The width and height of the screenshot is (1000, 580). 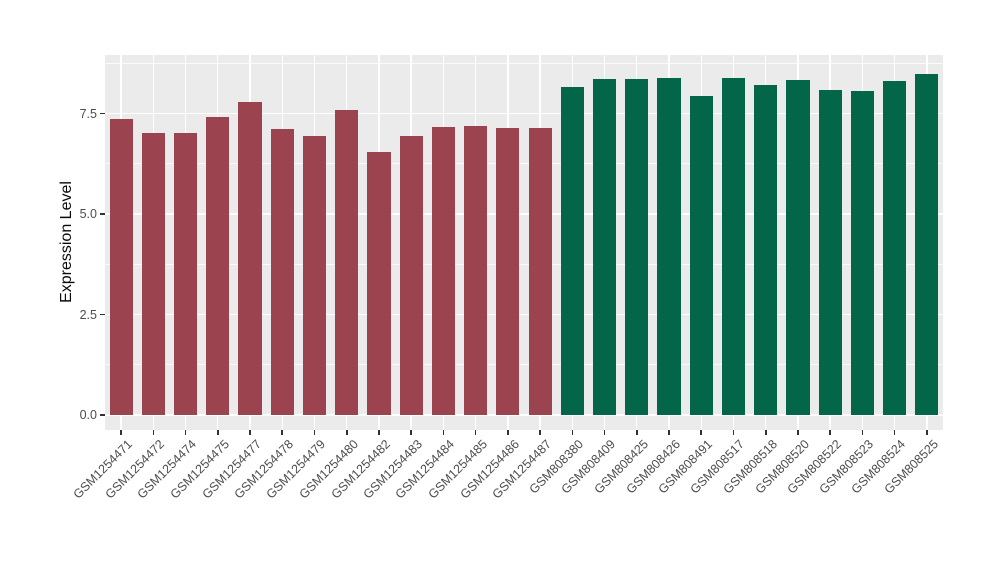 I want to click on y-tick-label: 7.5, so click(x=88, y=113).